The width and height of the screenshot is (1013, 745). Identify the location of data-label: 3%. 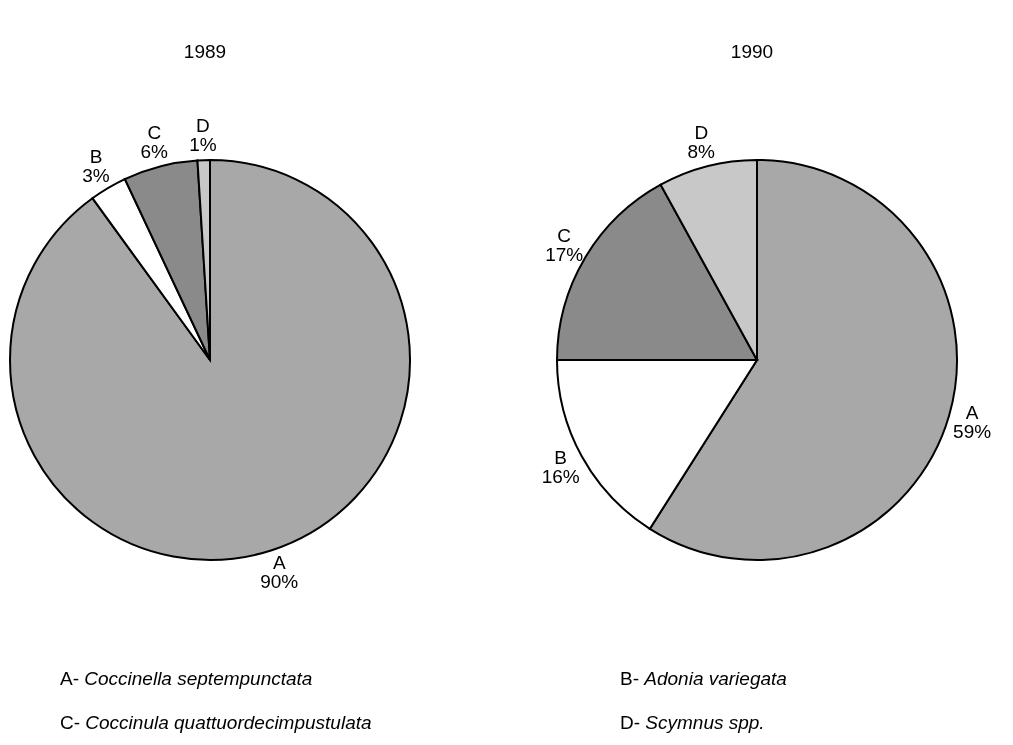
(96, 176).